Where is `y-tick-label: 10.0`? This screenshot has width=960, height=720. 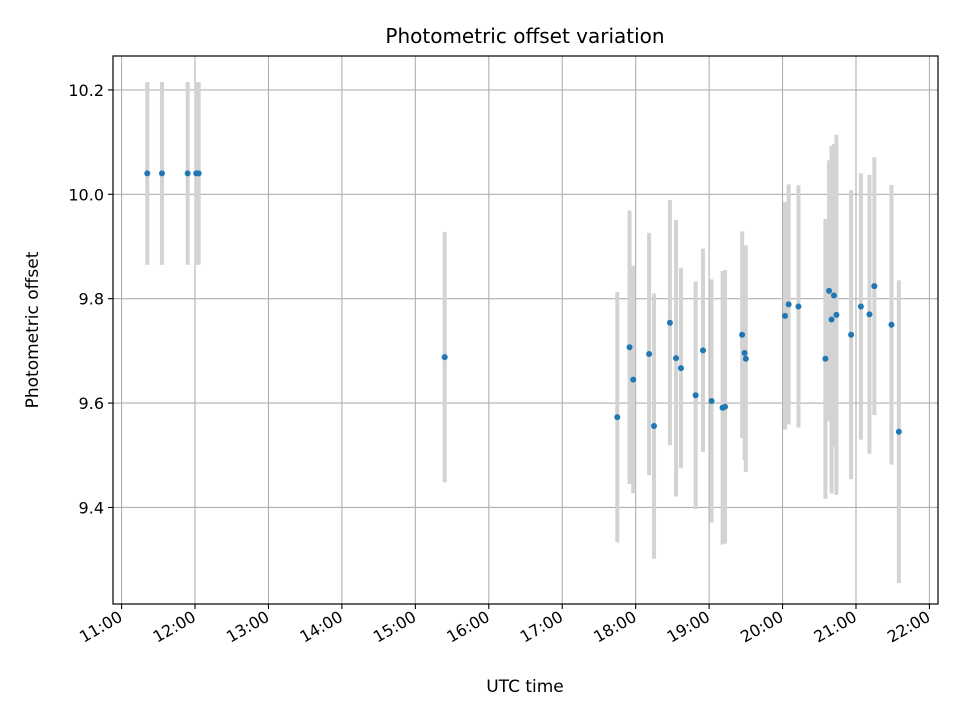 y-tick-label: 10.0 is located at coordinates (86, 194).